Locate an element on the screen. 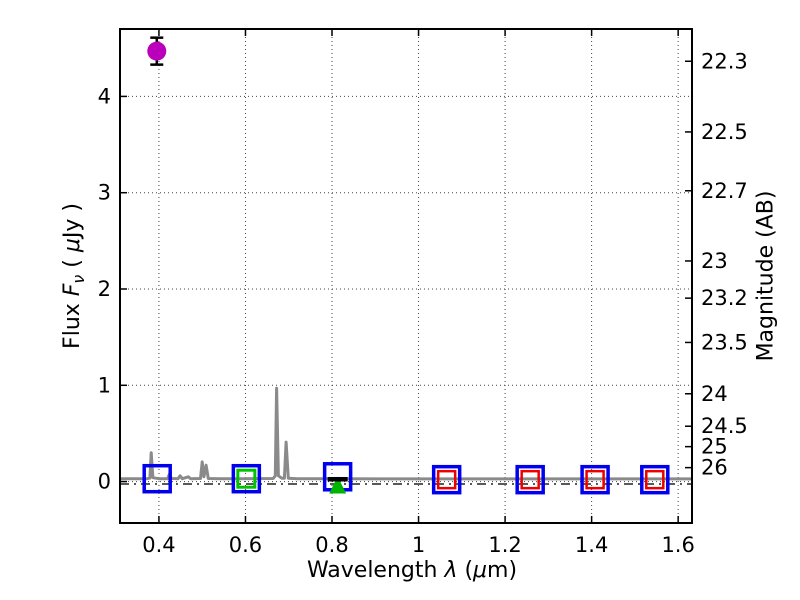 Image resolution: width=800 pixels, height=600 pixels. x-tick-label: 0.6 is located at coordinates (245, 545).